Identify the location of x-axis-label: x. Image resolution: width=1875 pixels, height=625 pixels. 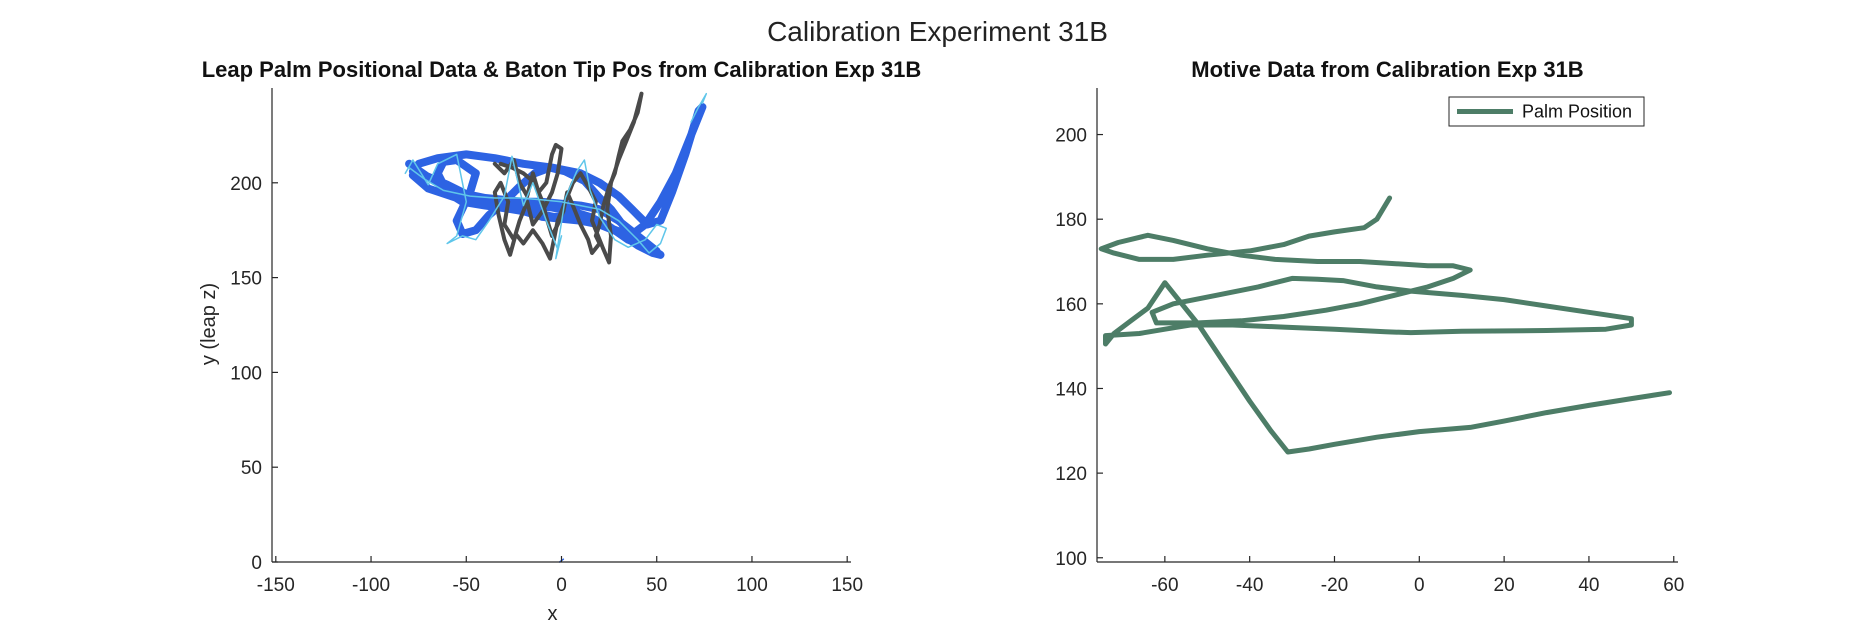
(553, 614).